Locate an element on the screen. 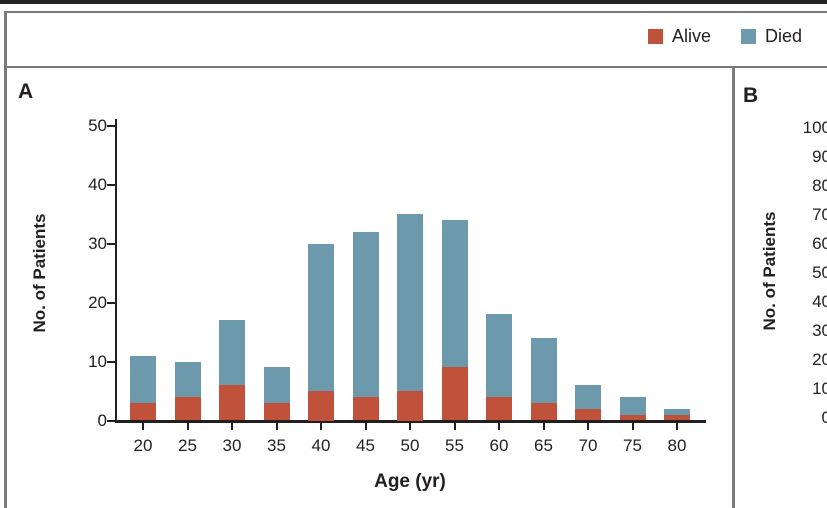 The image size is (827, 508). panel-divider is located at coordinates (733, 287).